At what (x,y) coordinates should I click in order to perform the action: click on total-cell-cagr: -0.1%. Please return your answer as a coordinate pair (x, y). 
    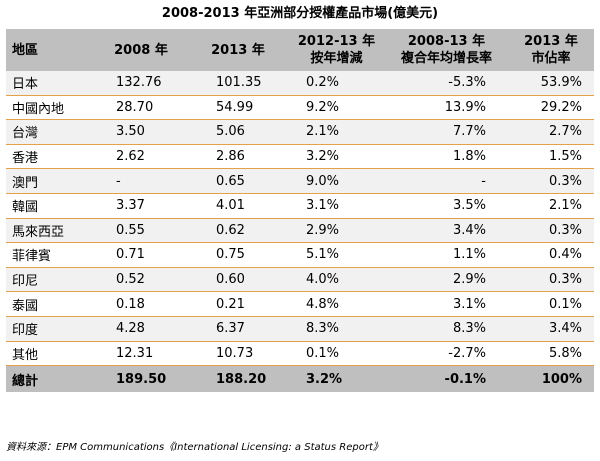
    Looking at the image, I should click on (446, 379).